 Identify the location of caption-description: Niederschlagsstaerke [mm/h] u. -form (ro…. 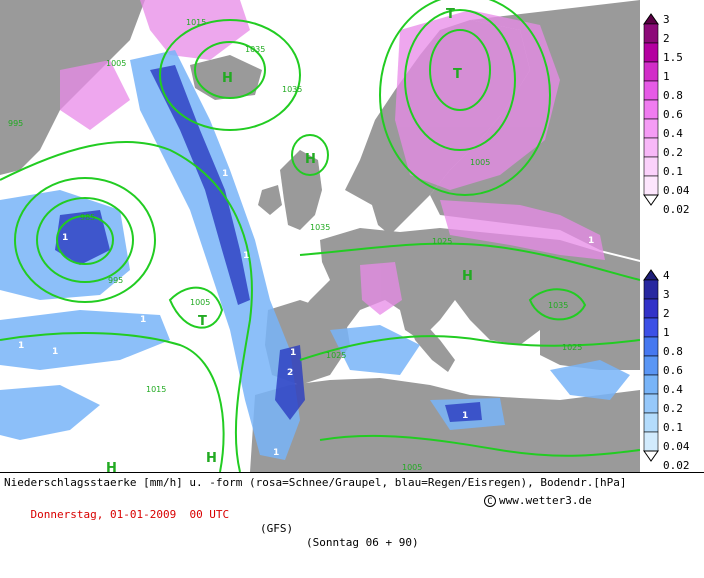
(315, 482).